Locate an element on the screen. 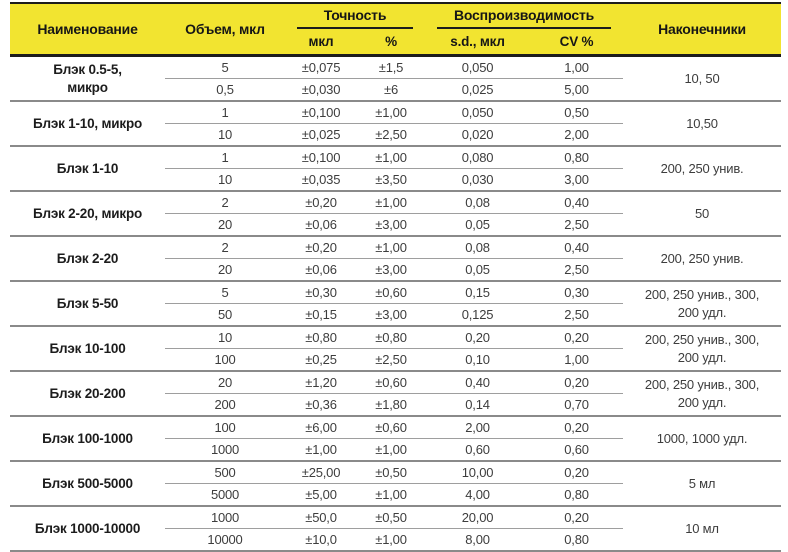  sd-cell: 0,030 is located at coordinates (477, 179).